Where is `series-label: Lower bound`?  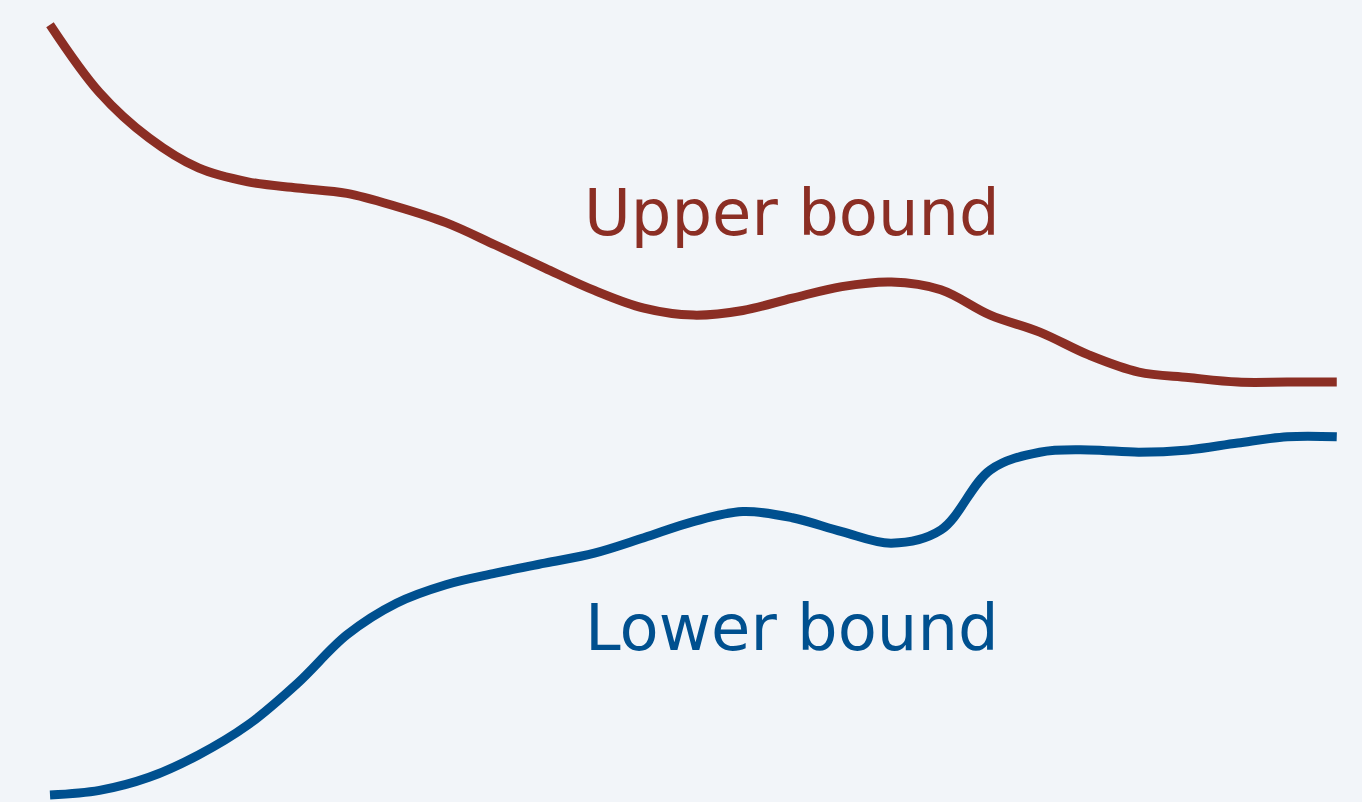
series-label: Lower bound is located at coordinates (792, 628).